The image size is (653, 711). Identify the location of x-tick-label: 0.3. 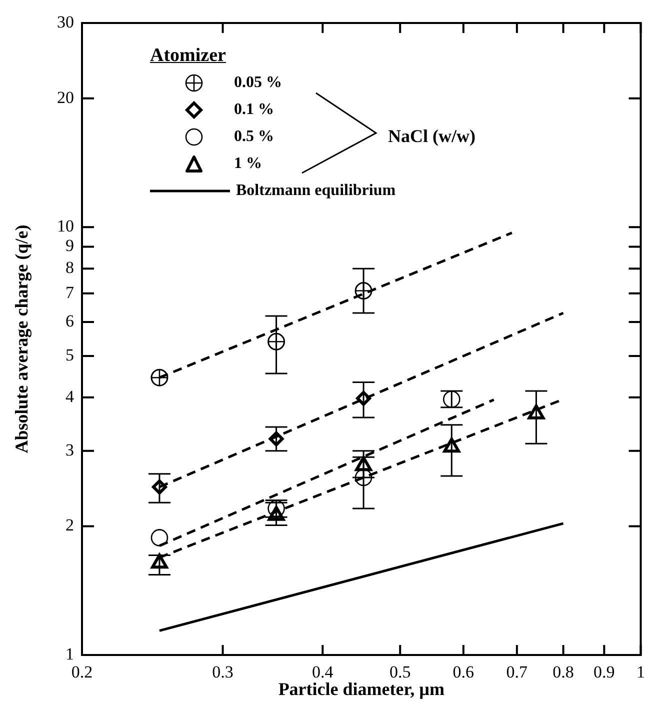
(223, 672).